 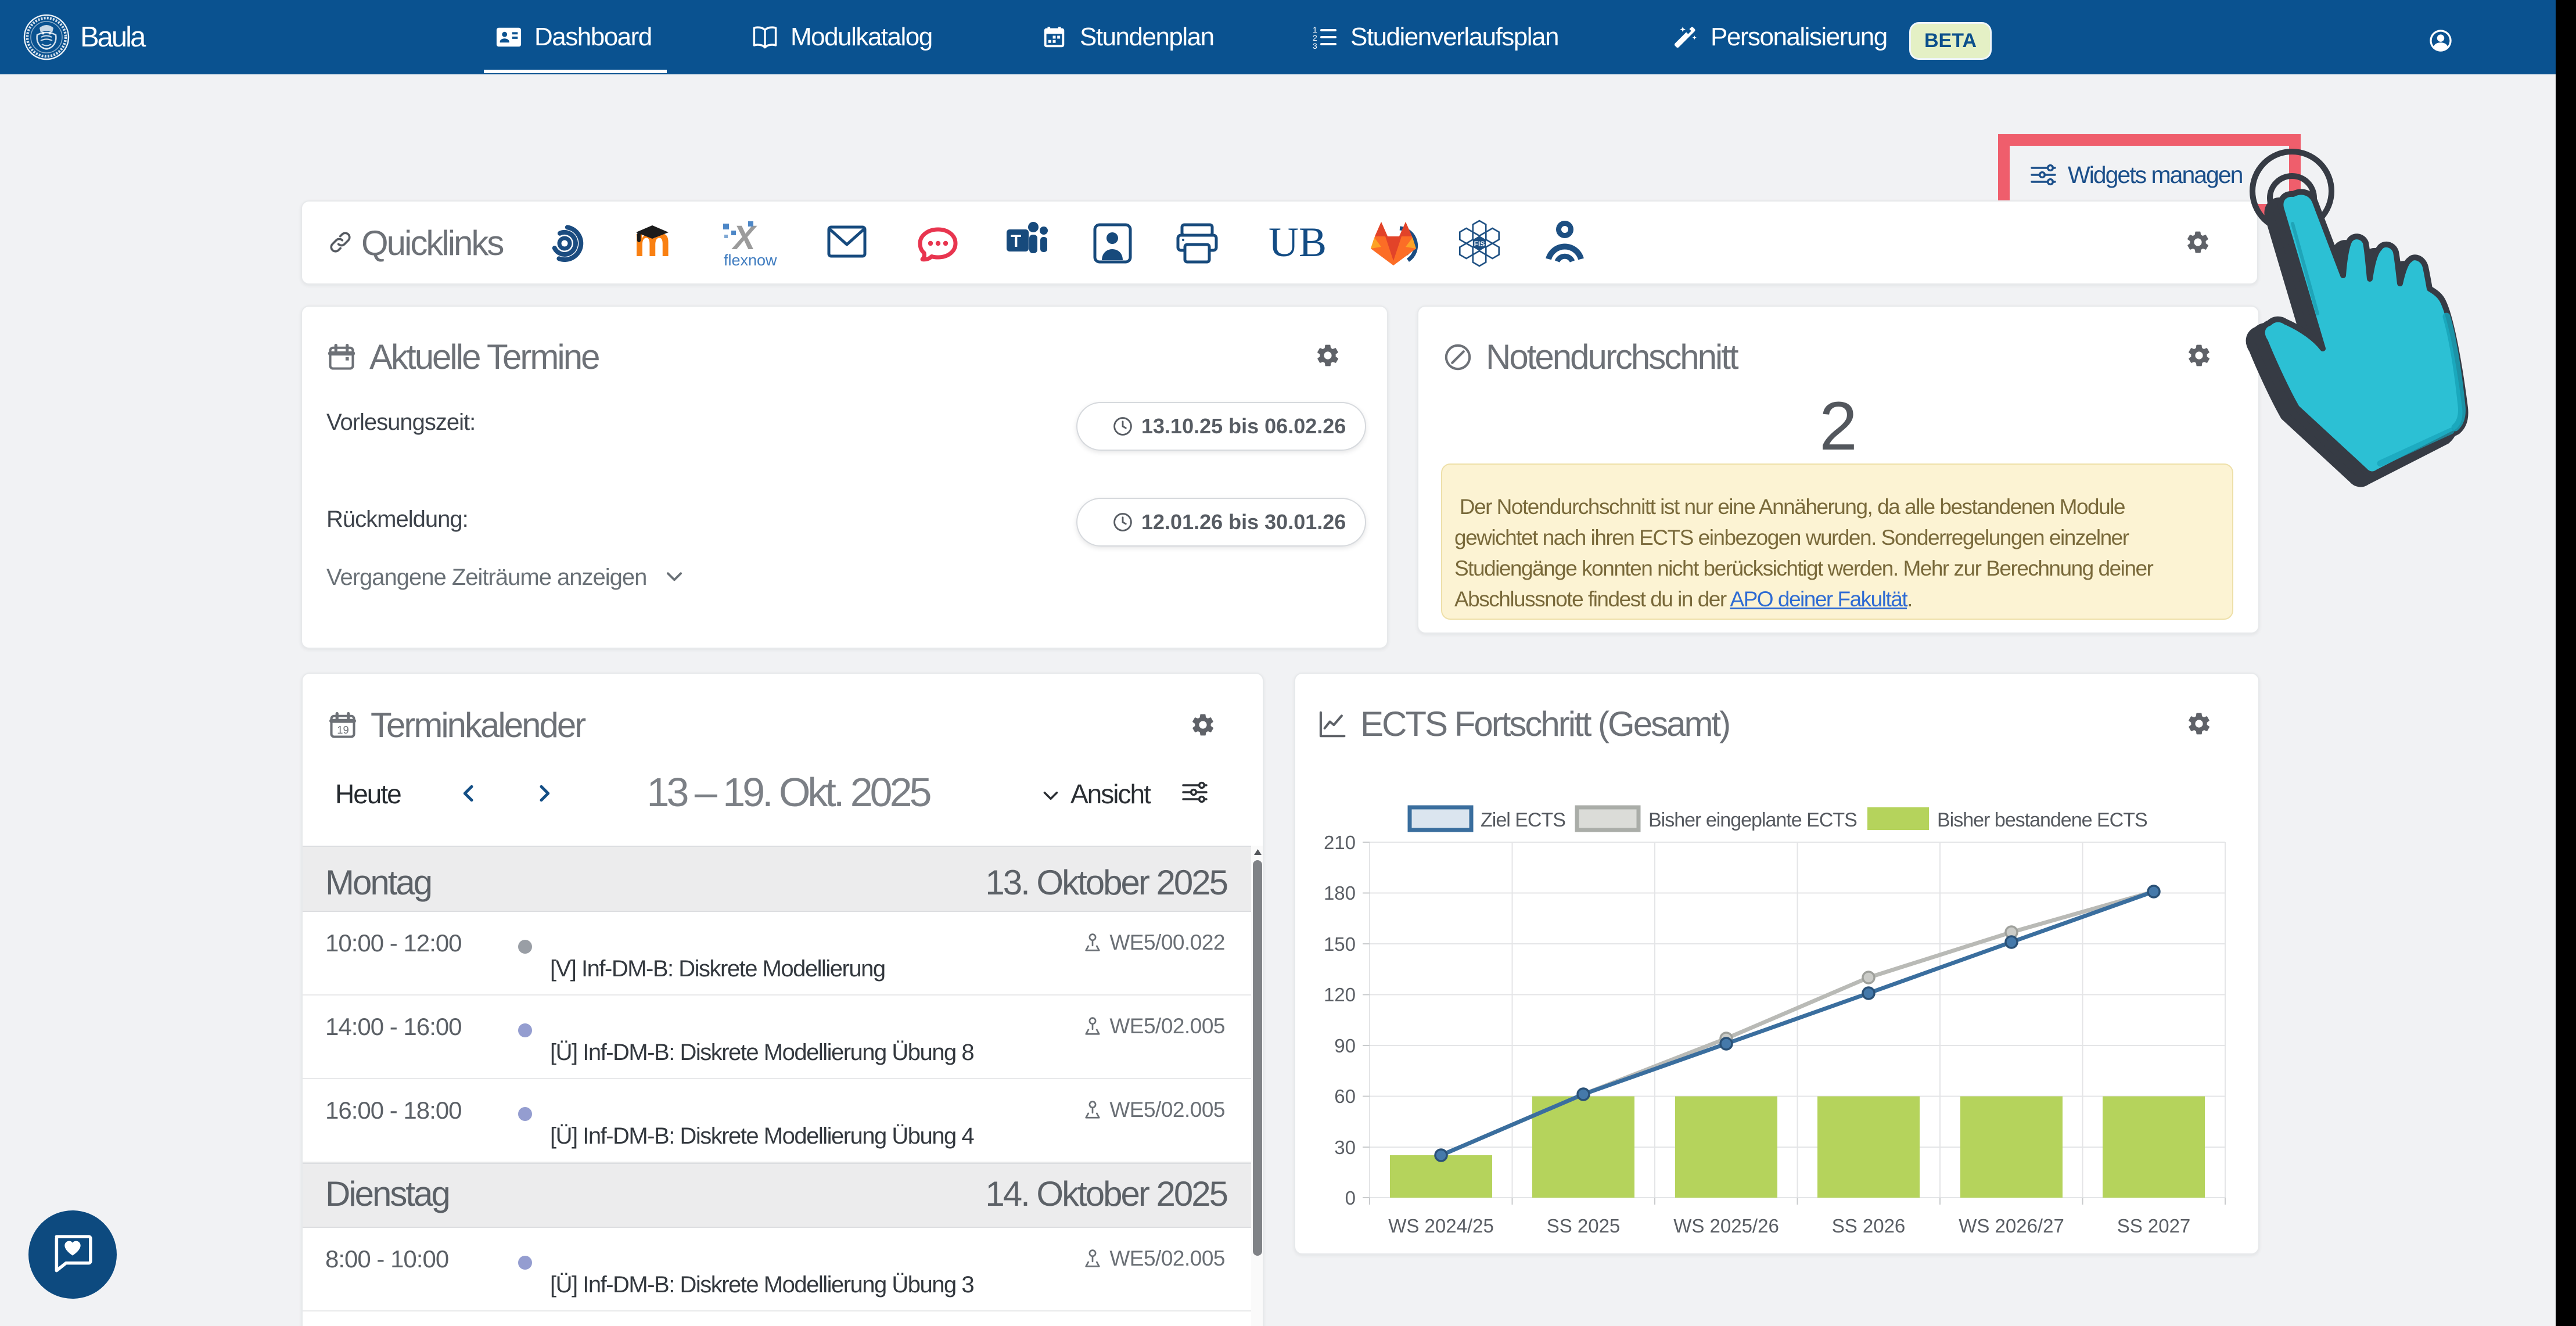 What do you see at coordinates (2011, 1226) in the screenshot?
I see `svg-text: WS 2026/27` at bounding box center [2011, 1226].